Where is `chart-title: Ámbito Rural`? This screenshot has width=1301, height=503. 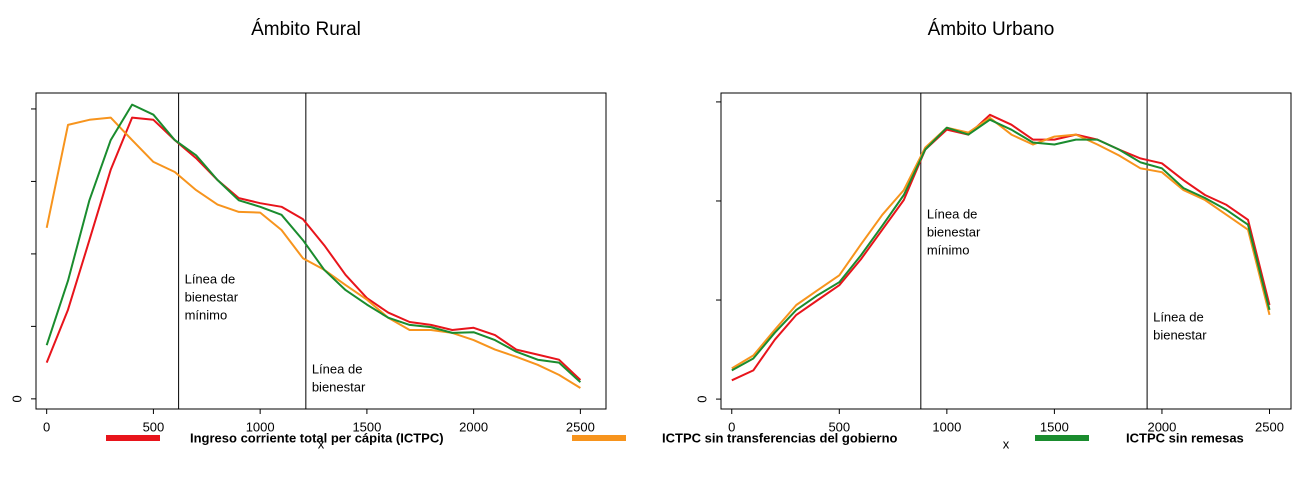 chart-title: Ámbito Rural is located at coordinates (306, 29).